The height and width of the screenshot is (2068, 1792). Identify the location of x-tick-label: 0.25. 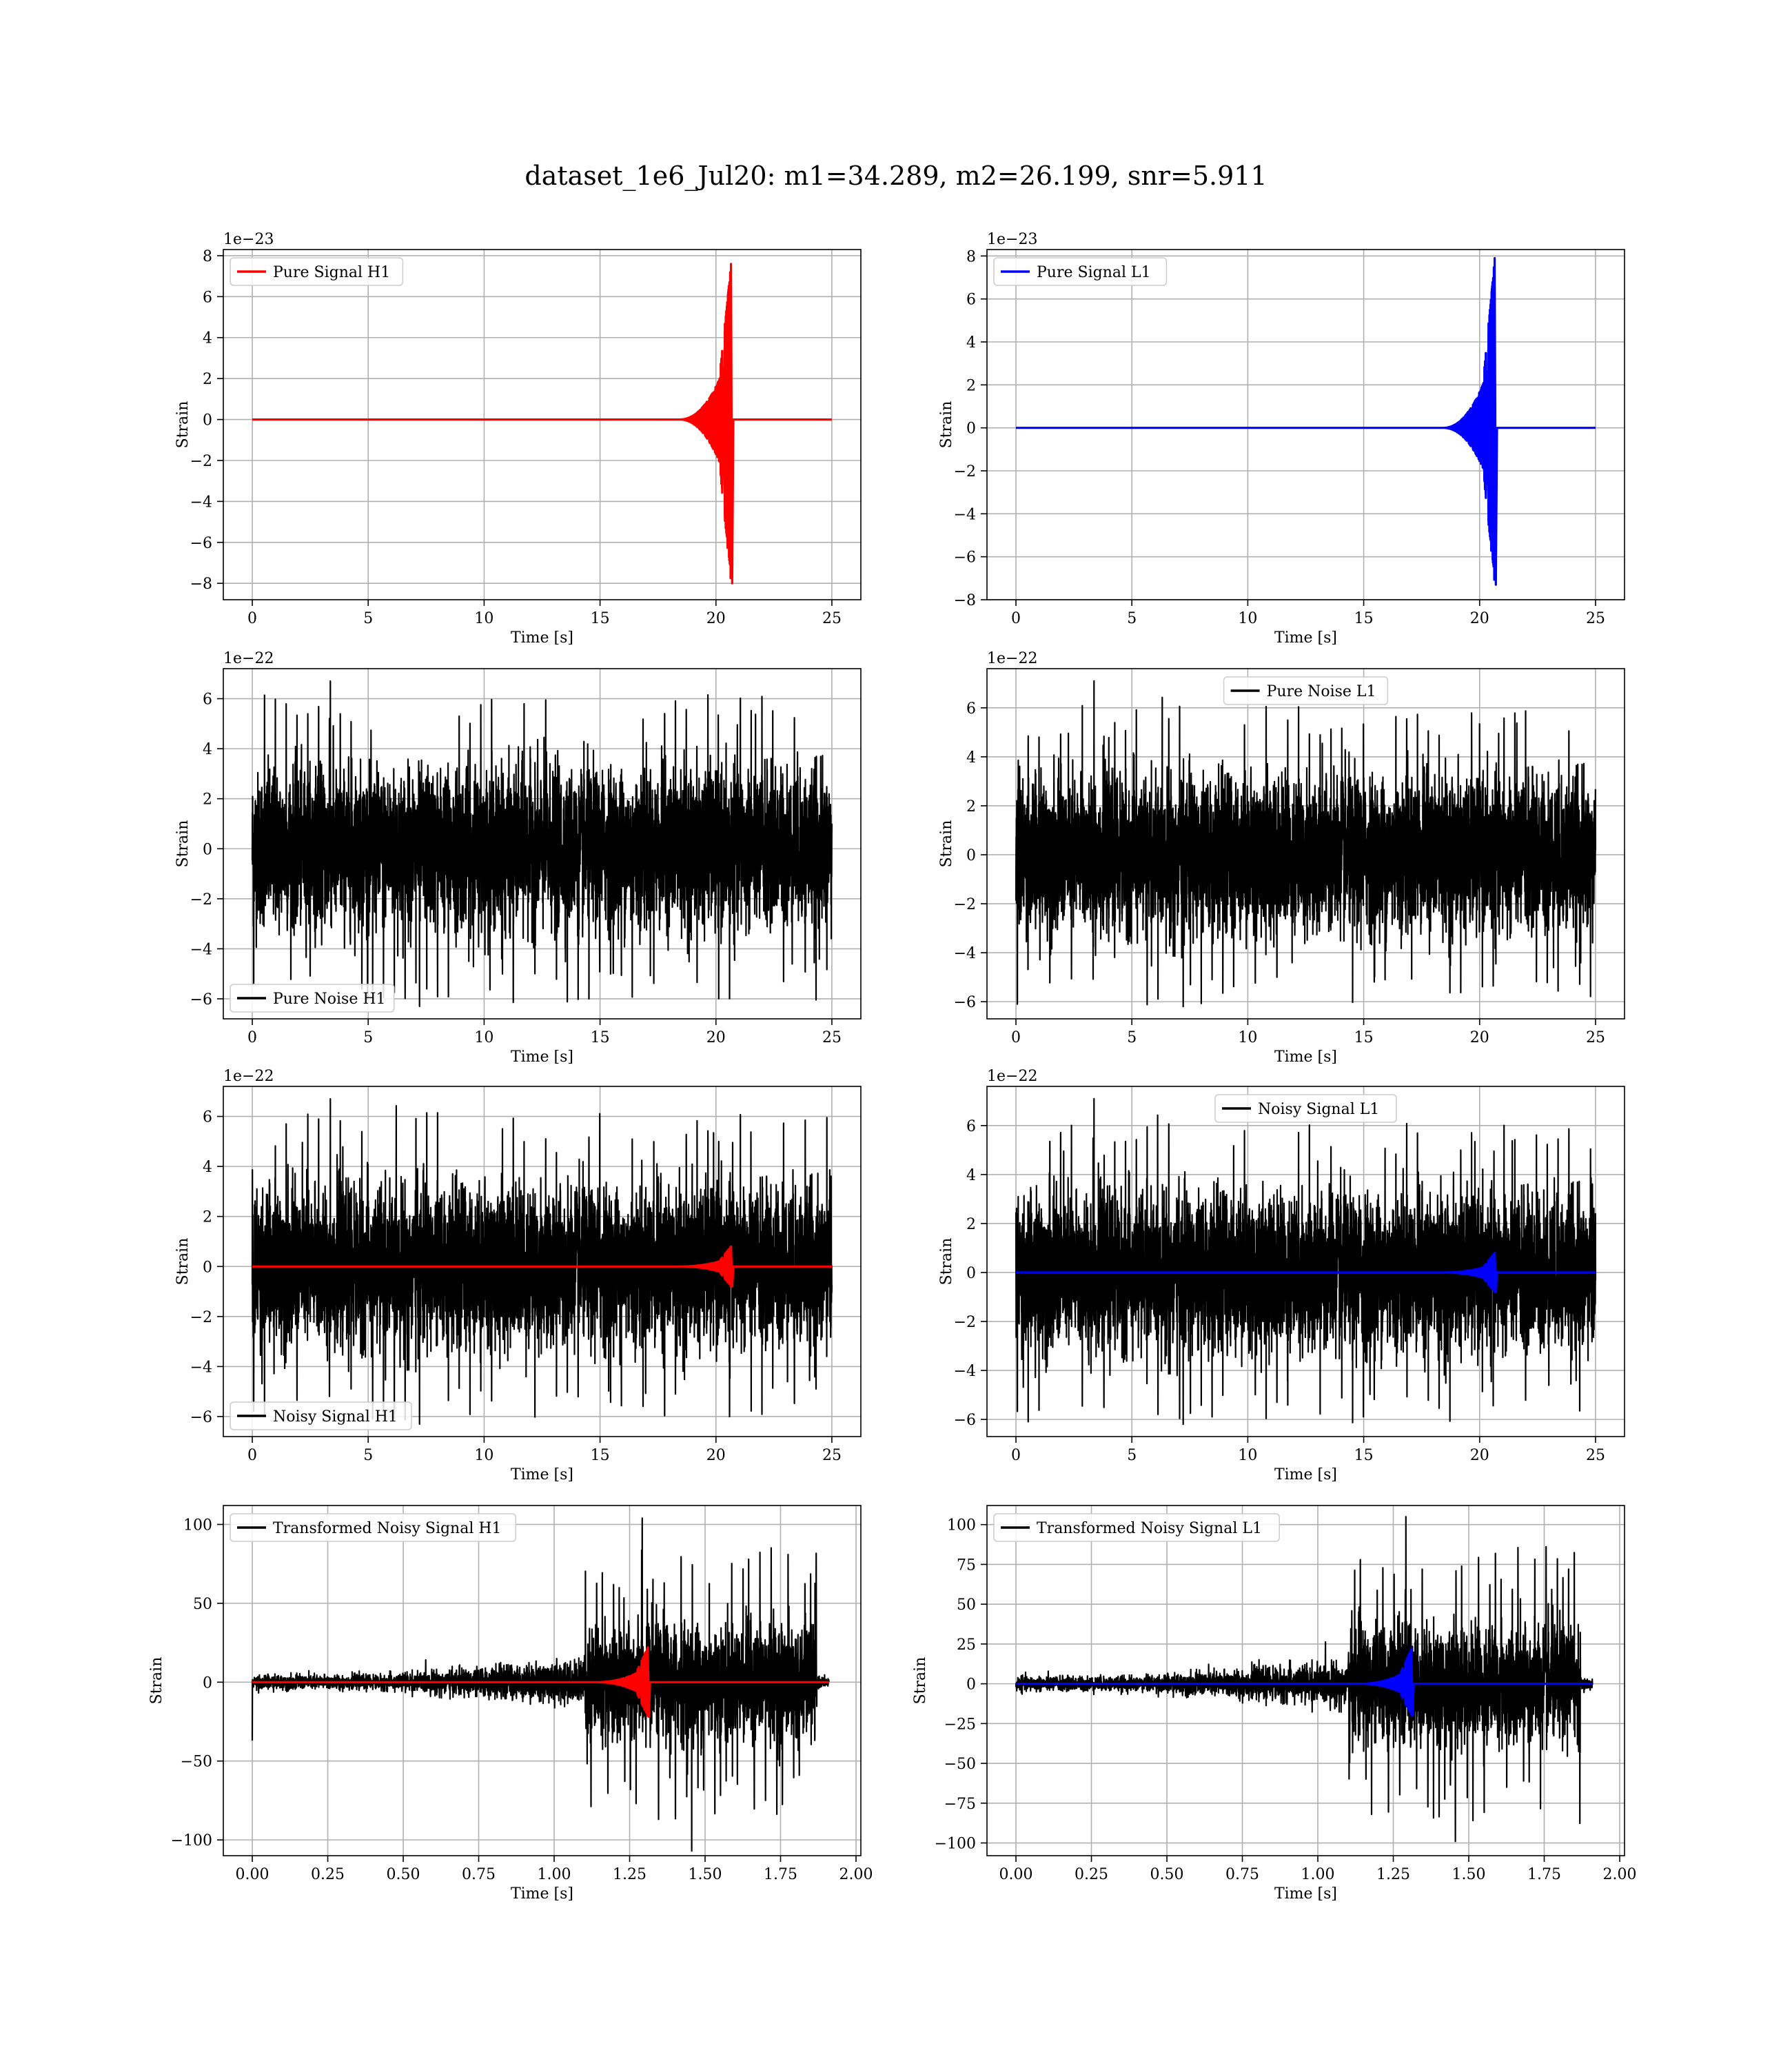
(328, 1874).